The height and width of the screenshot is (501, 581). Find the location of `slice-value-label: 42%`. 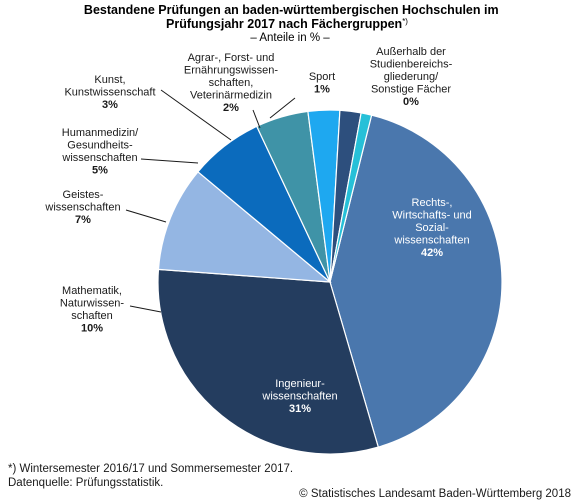

slice-value-label: 42% is located at coordinates (432, 253).